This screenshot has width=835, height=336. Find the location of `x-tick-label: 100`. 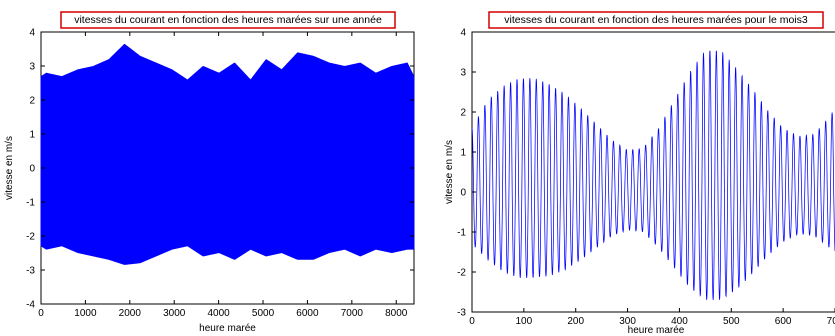

x-tick-label: 100 is located at coordinates (524, 321).